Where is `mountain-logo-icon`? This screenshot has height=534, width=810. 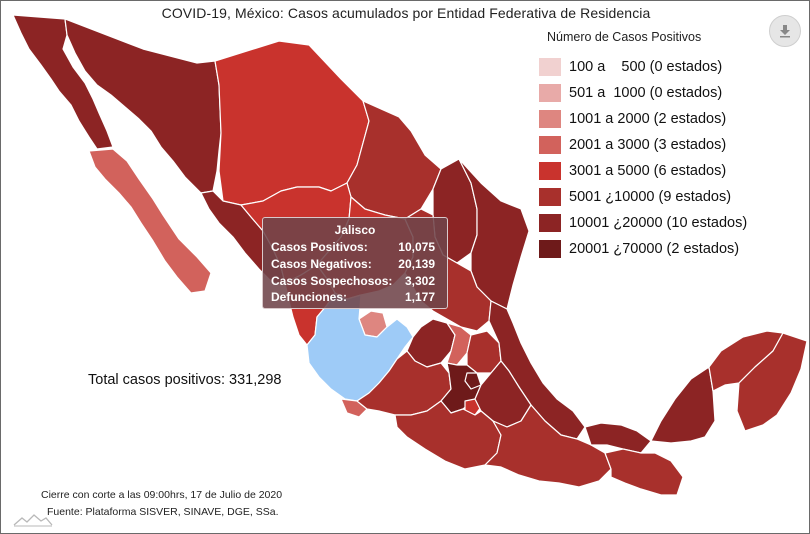 mountain-logo-icon is located at coordinates (33, 520).